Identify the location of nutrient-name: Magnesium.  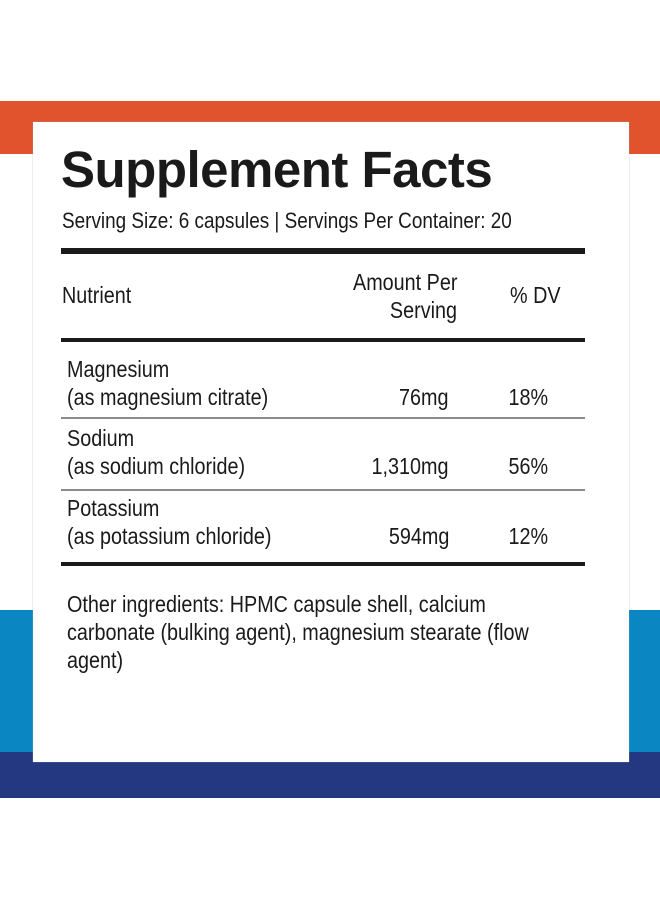
(118, 369).